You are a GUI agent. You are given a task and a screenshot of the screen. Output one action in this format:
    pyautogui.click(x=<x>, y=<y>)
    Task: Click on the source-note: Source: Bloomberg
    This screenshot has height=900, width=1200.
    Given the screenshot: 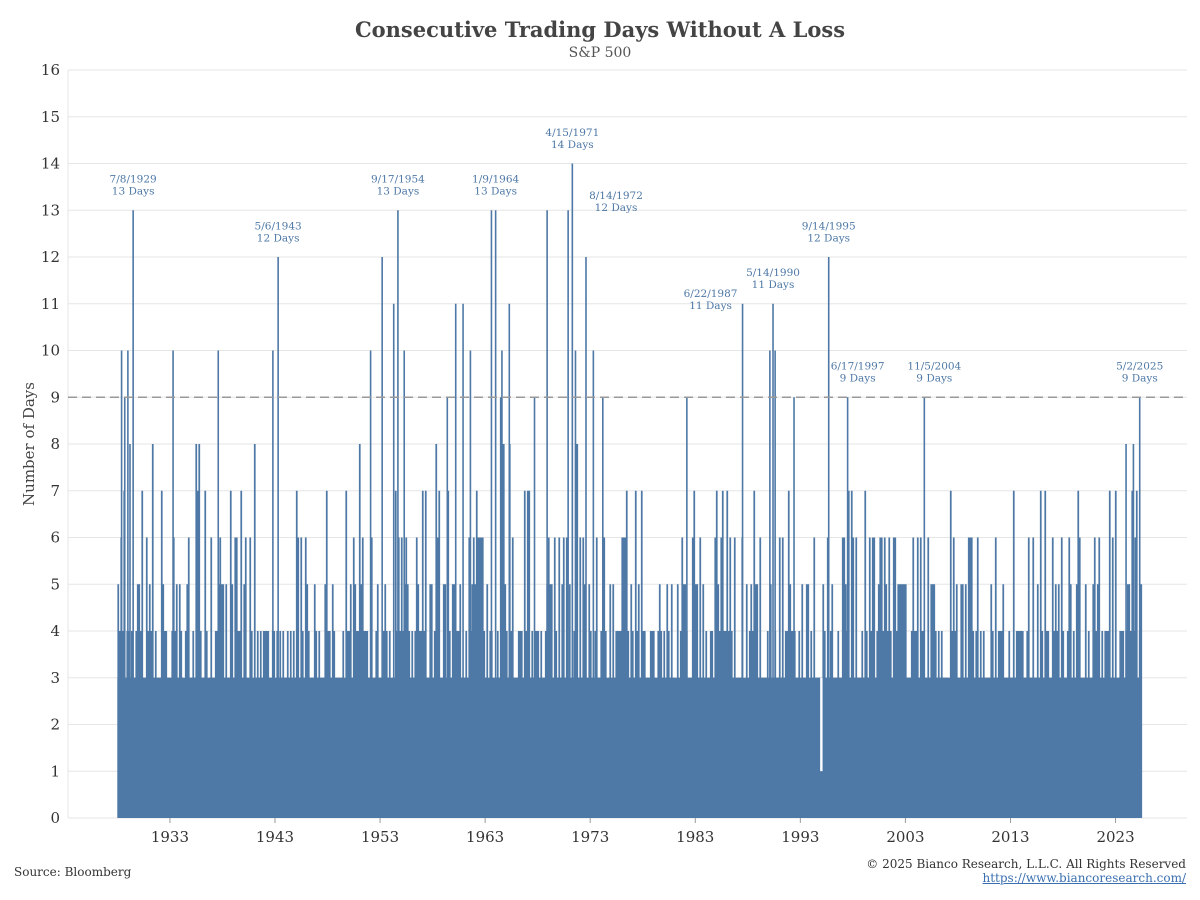 What is the action you would take?
    pyautogui.click(x=73, y=872)
    